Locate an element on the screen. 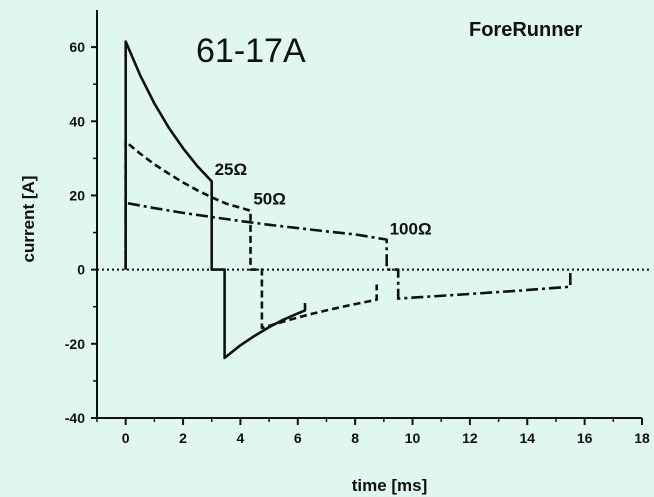 The height and width of the screenshot is (497, 654). x-tick-label: 2 is located at coordinates (183, 438).